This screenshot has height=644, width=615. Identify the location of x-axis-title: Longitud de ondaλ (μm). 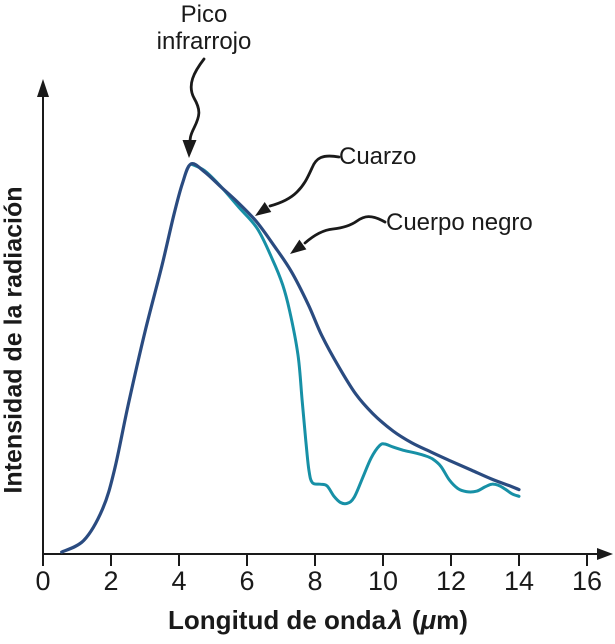
(318, 620).